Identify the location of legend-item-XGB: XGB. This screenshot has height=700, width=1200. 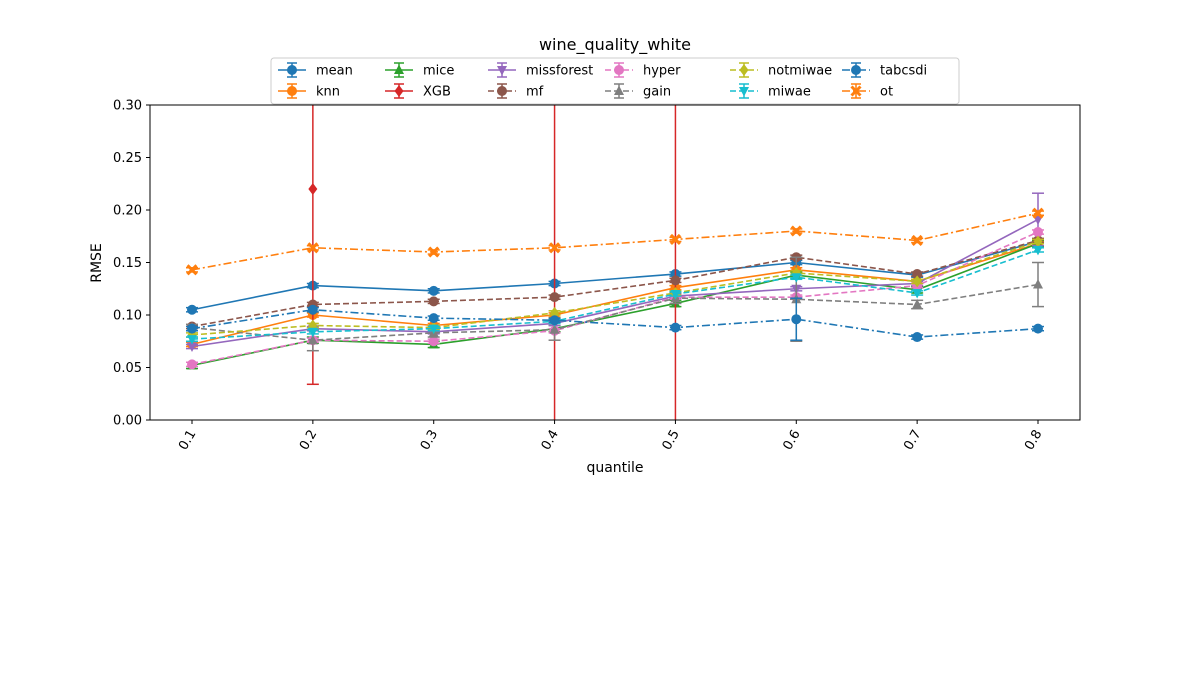
(418, 91).